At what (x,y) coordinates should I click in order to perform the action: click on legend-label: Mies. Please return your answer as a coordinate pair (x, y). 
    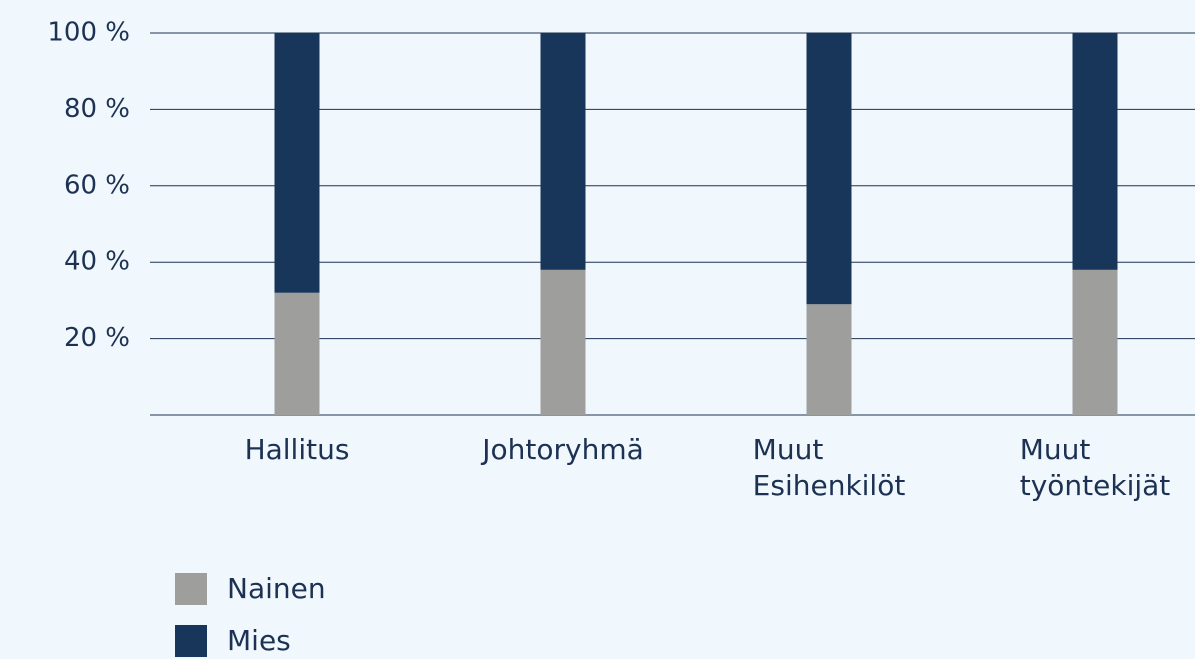
    Looking at the image, I should click on (259, 640).